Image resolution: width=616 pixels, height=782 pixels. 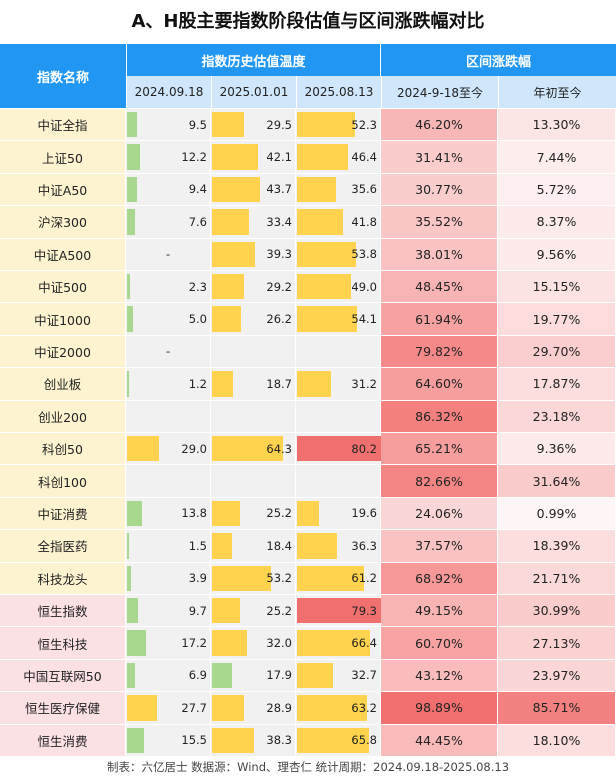 What do you see at coordinates (364, 221) in the screenshot?
I see `valuation-value: 41.8` at bounding box center [364, 221].